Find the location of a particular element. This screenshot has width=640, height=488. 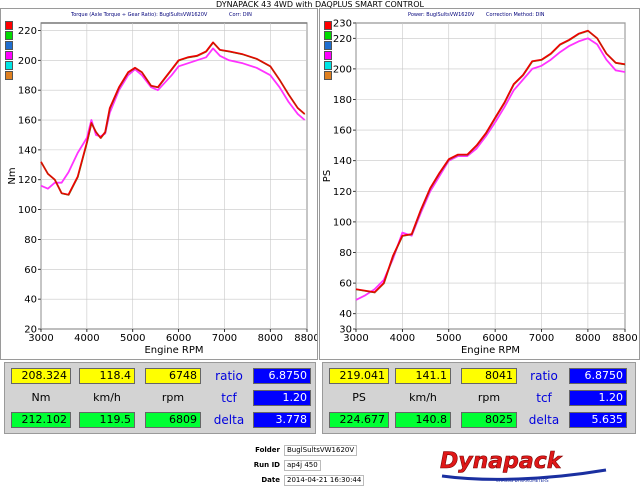

power-peak-rpm: 8041 is located at coordinates (489, 376).